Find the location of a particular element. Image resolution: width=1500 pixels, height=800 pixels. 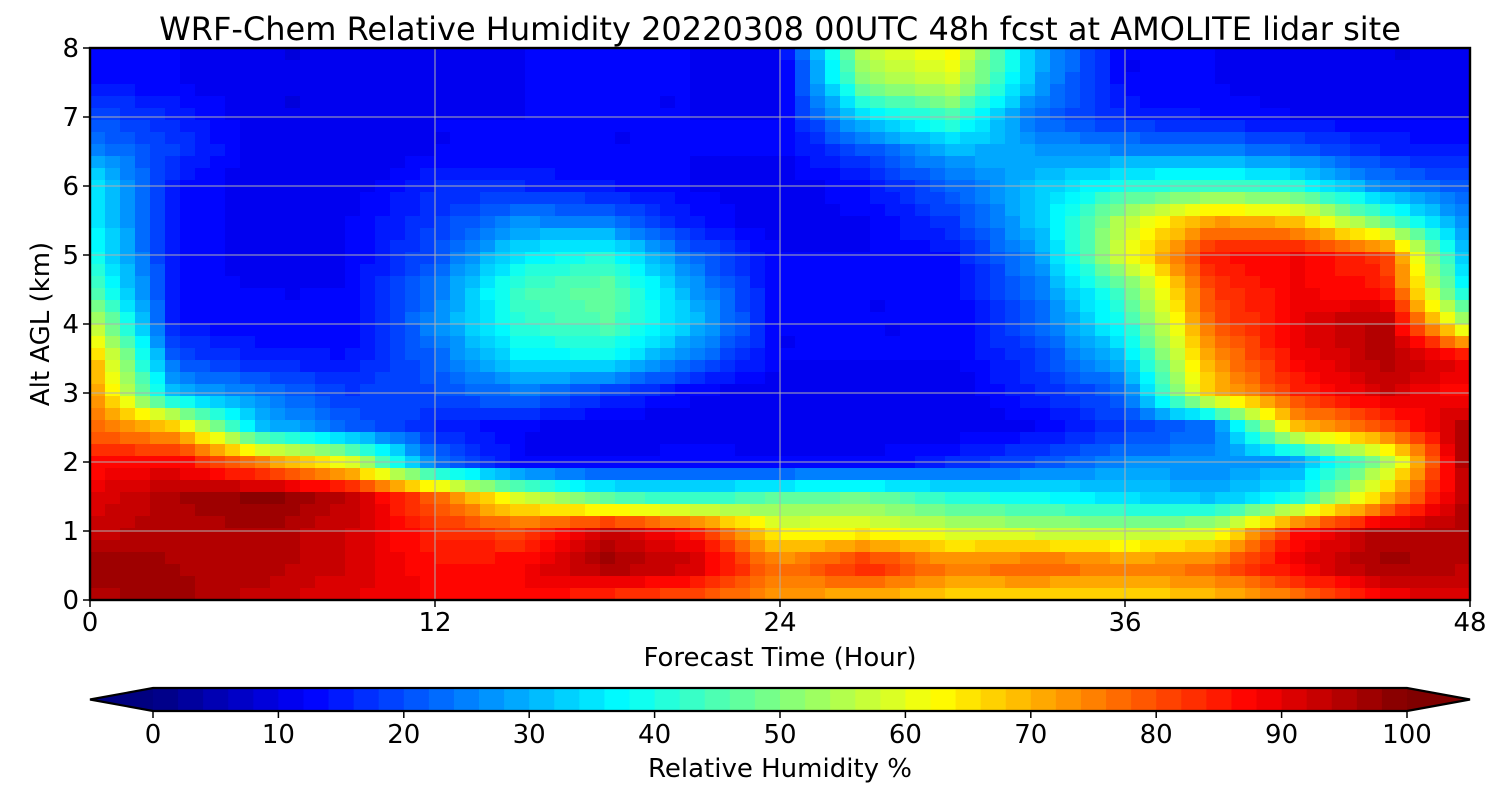

colorbar-tick-label: 20 is located at coordinates (403, 735).